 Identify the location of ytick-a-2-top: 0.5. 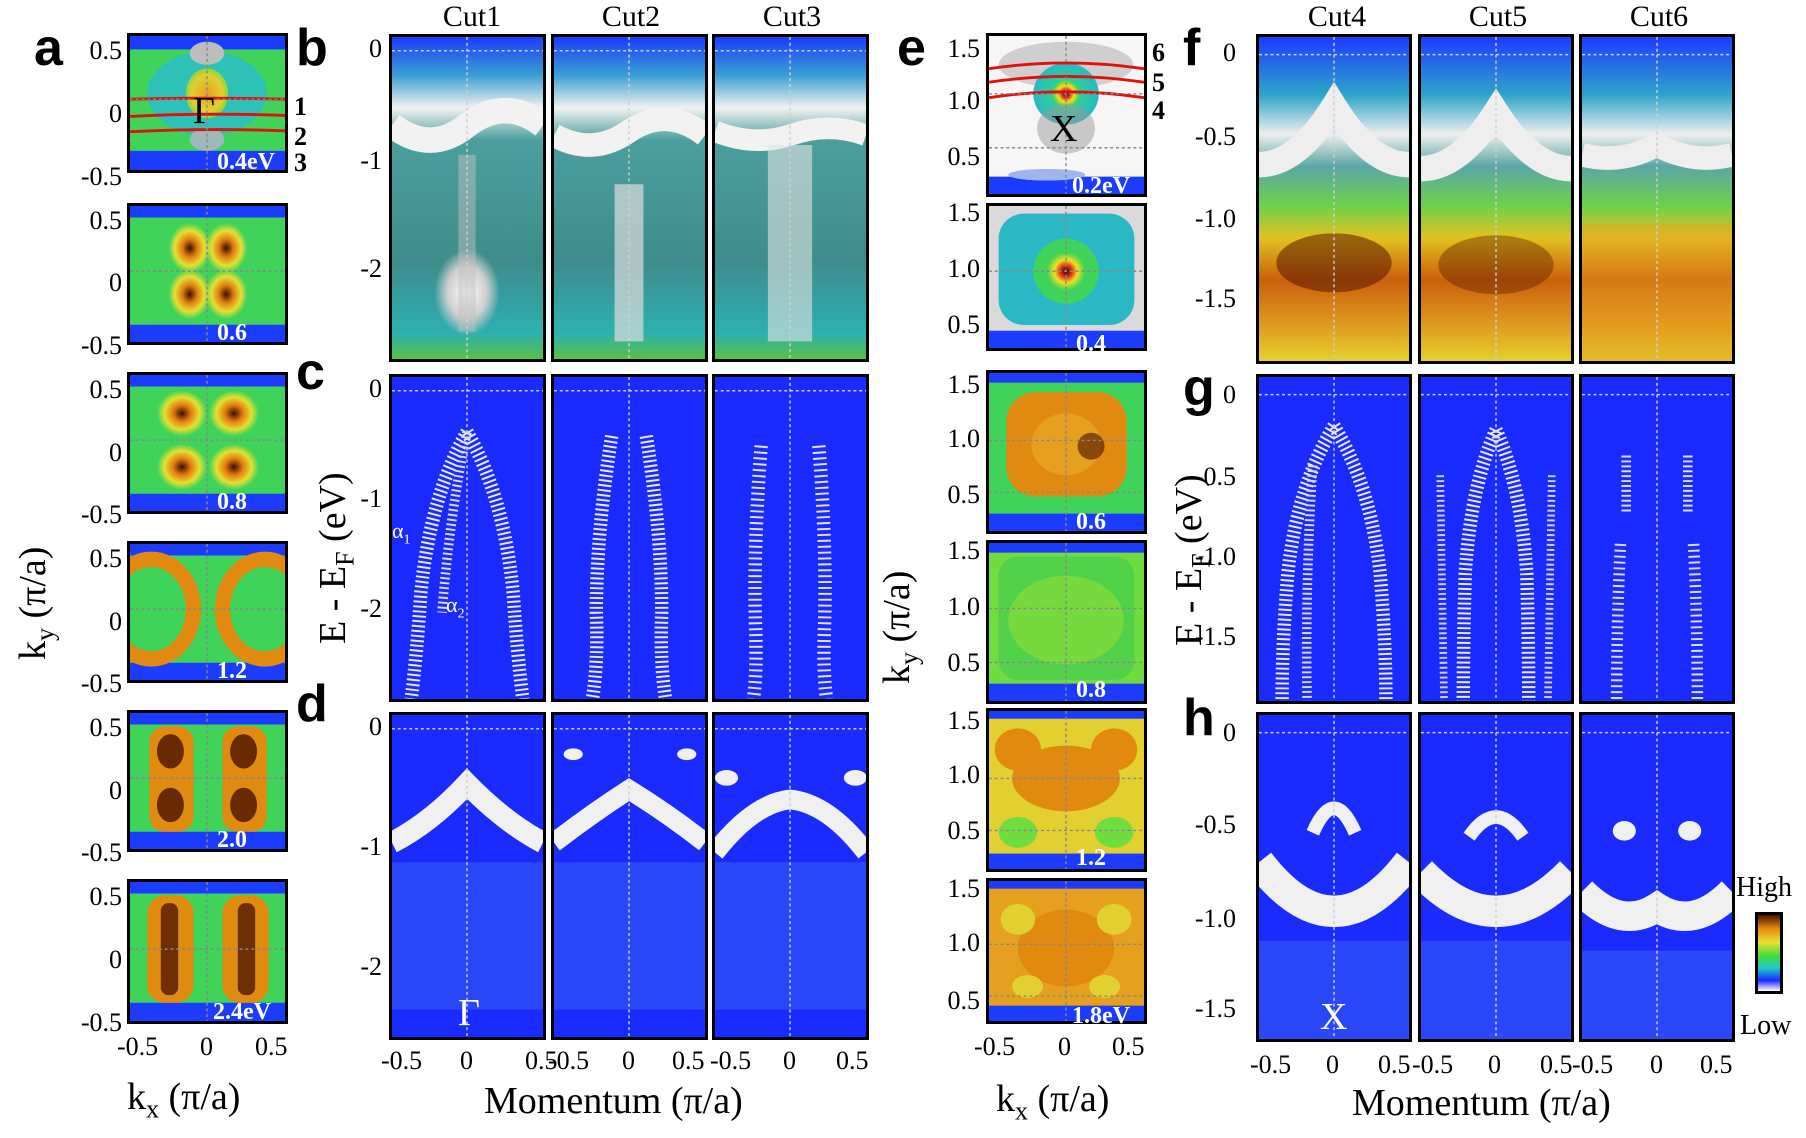
(106, 389).